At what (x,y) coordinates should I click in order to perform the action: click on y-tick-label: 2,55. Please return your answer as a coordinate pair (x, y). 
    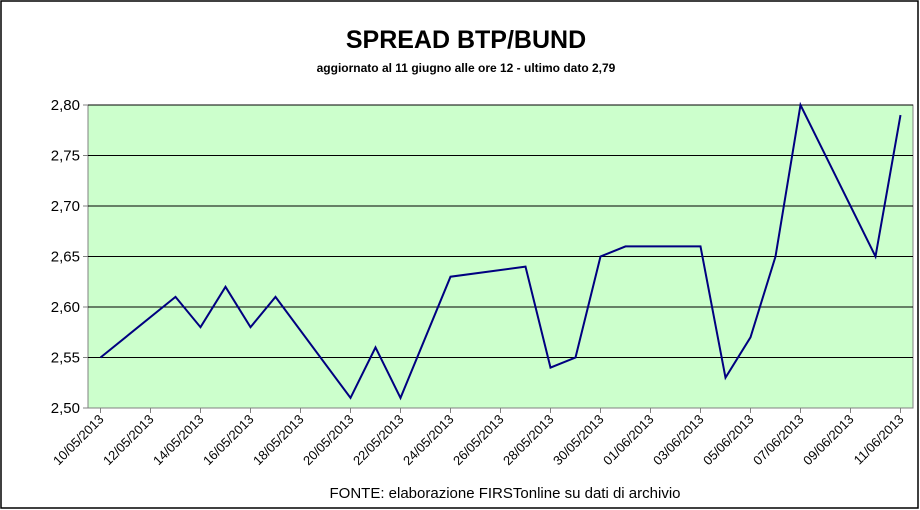
    Looking at the image, I should click on (65, 358).